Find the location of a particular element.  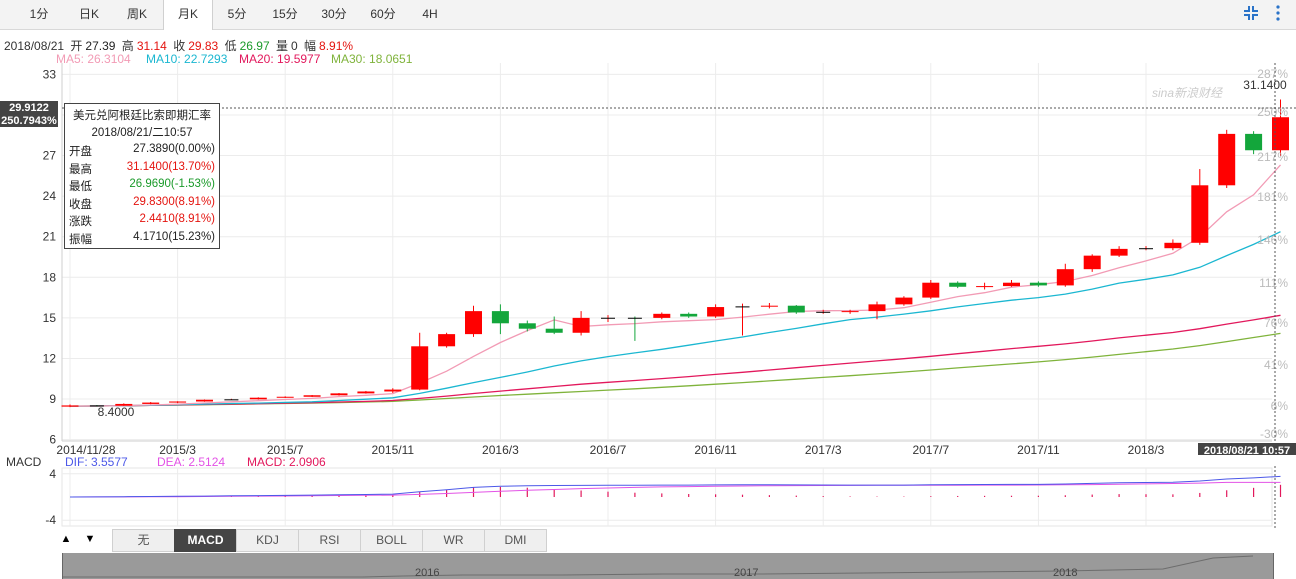

tooltip-row: 收盘 29.8300(8.91%) is located at coordinates (142, 204).